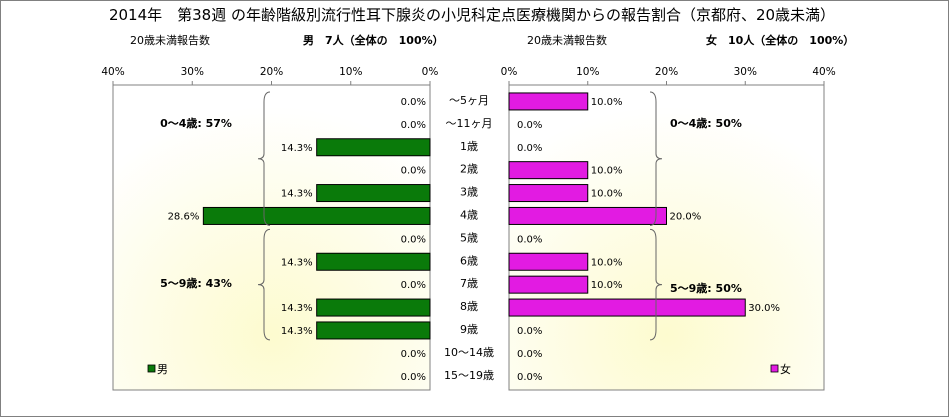  I want to click on age-category-label: 7歳, so click(469, 283).